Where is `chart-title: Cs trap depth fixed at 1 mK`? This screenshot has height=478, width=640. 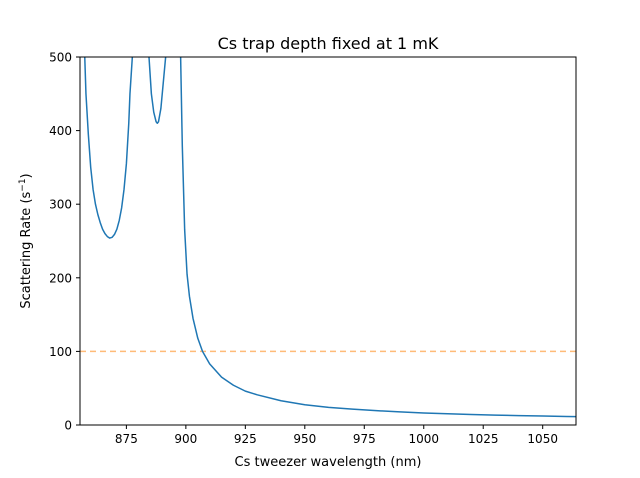
chart-title: Cs trap depth fixed at 1 mK is located at coordinates (328, 43).